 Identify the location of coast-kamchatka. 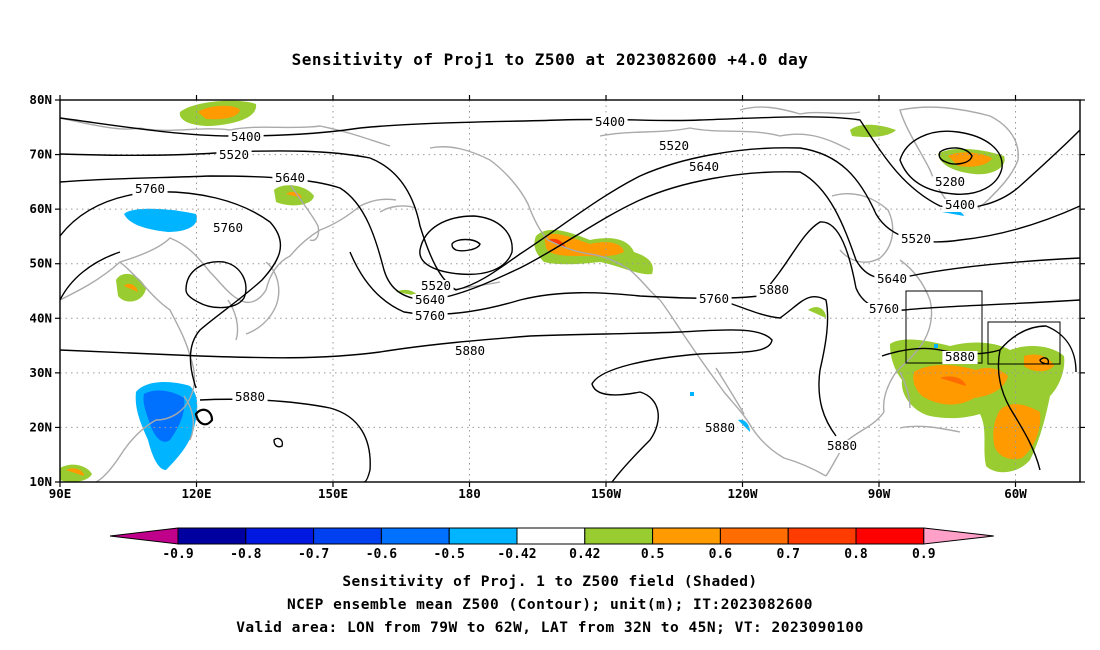
(304, 212).